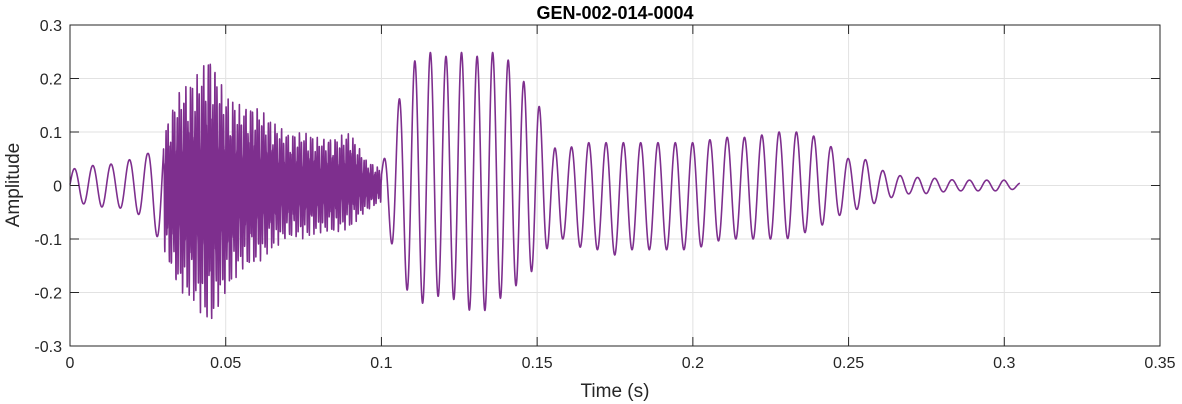  Describe the element at coordinates (70, 363) in the screenshot. I see `x-tick-label: 0` at that location.